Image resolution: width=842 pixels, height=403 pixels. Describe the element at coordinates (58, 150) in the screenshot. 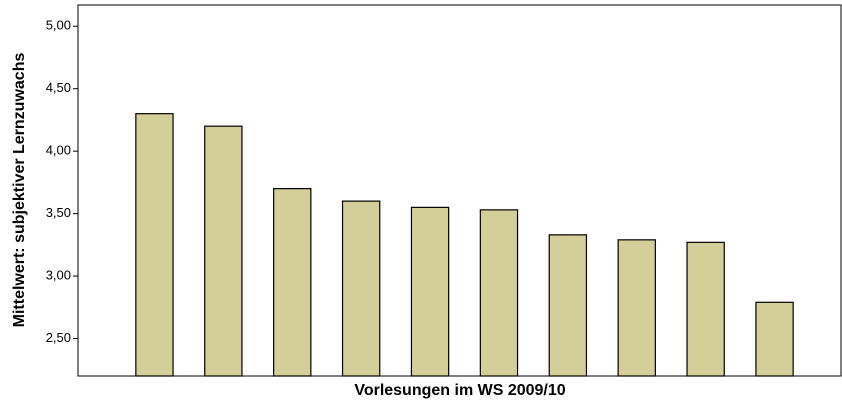

I see `y-tick-label: 4,00` at that location.